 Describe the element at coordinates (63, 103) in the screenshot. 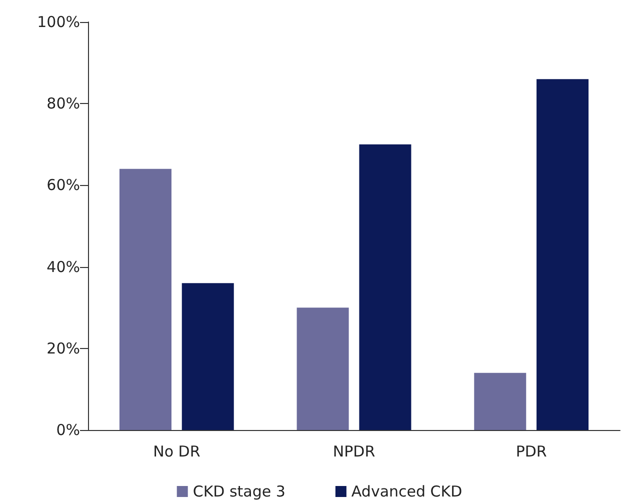

I see `y-tick-label: 80%` at that location.